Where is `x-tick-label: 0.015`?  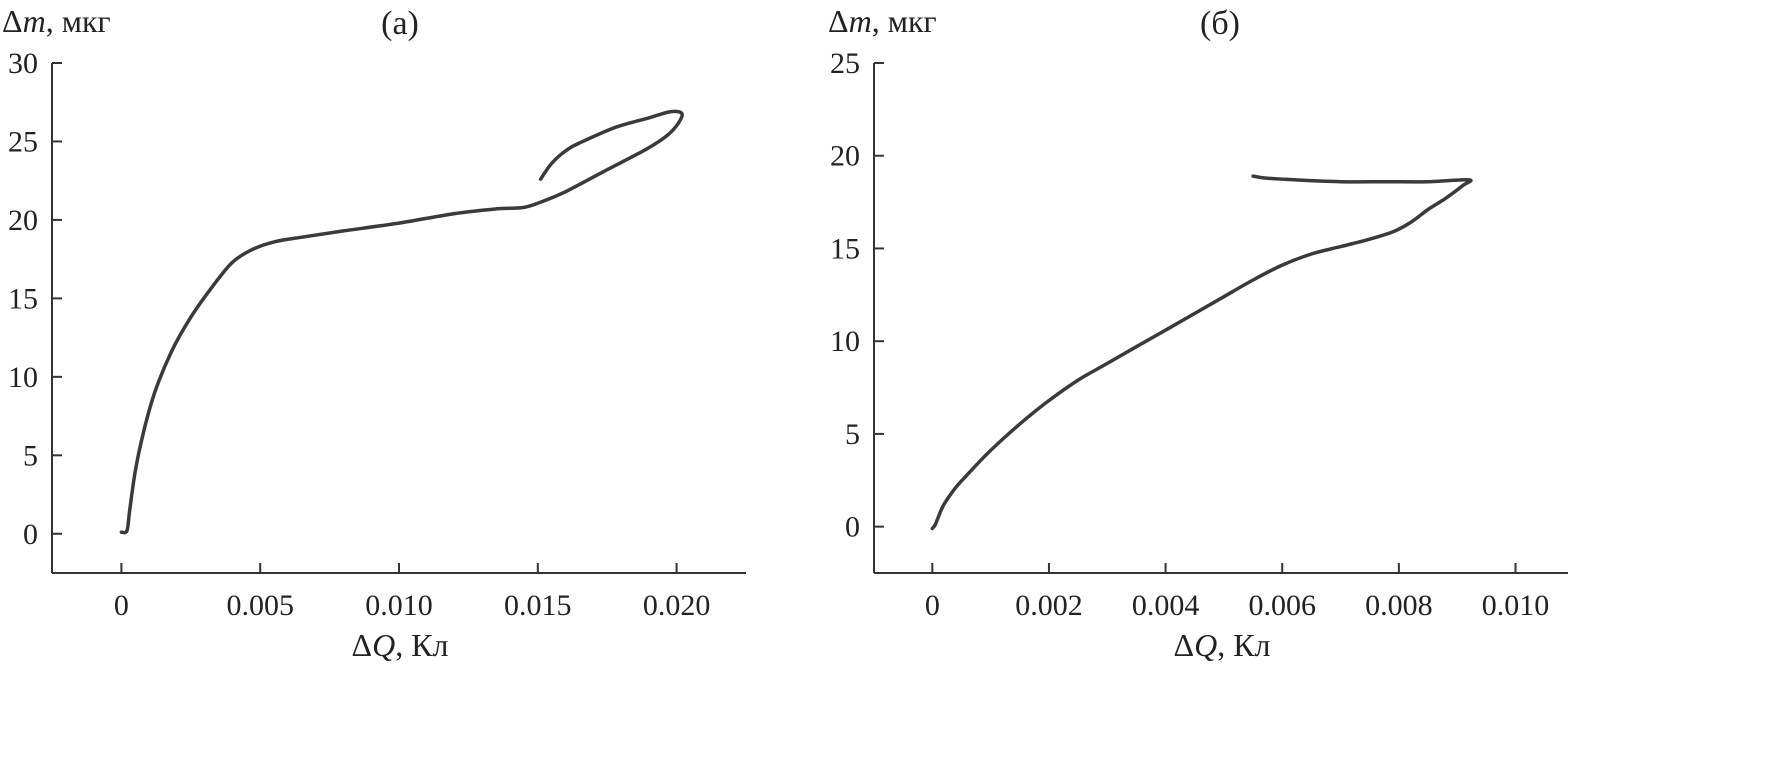
x-tick-label: 0.015 is located at coordinates (538, 605).